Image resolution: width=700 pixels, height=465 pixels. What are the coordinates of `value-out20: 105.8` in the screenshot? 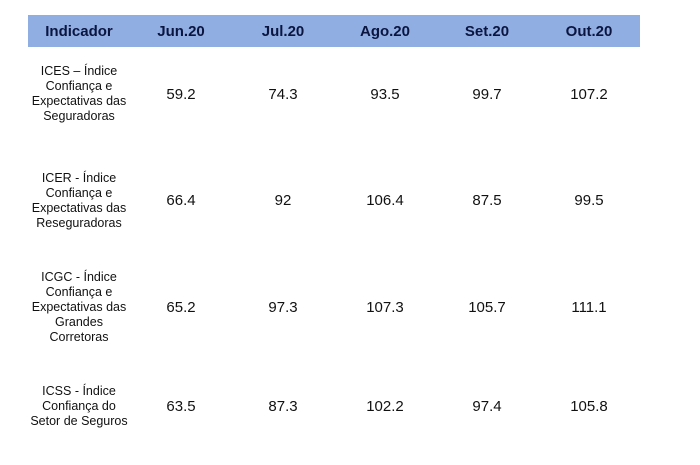 It's located at (589, 406).